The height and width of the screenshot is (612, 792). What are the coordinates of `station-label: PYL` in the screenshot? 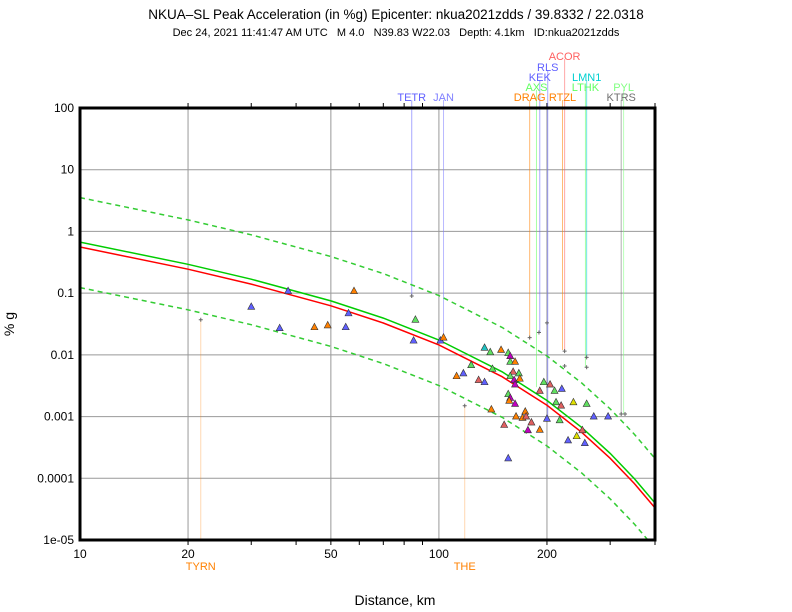 It's located at (623, 88).